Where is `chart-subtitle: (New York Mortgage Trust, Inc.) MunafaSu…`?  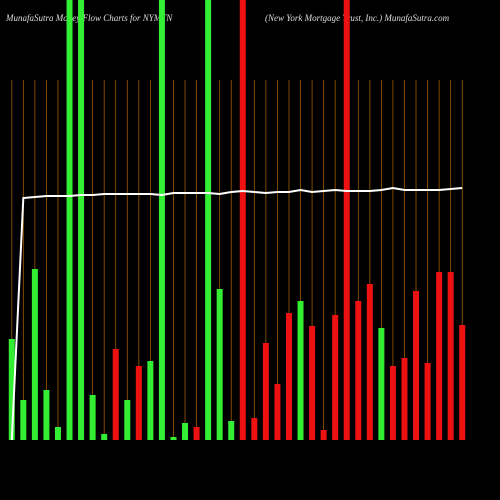
chart-subtitle: (New York Mortgage Trust, Inc.) MunafaSu… is located at coordinates (357, 18).